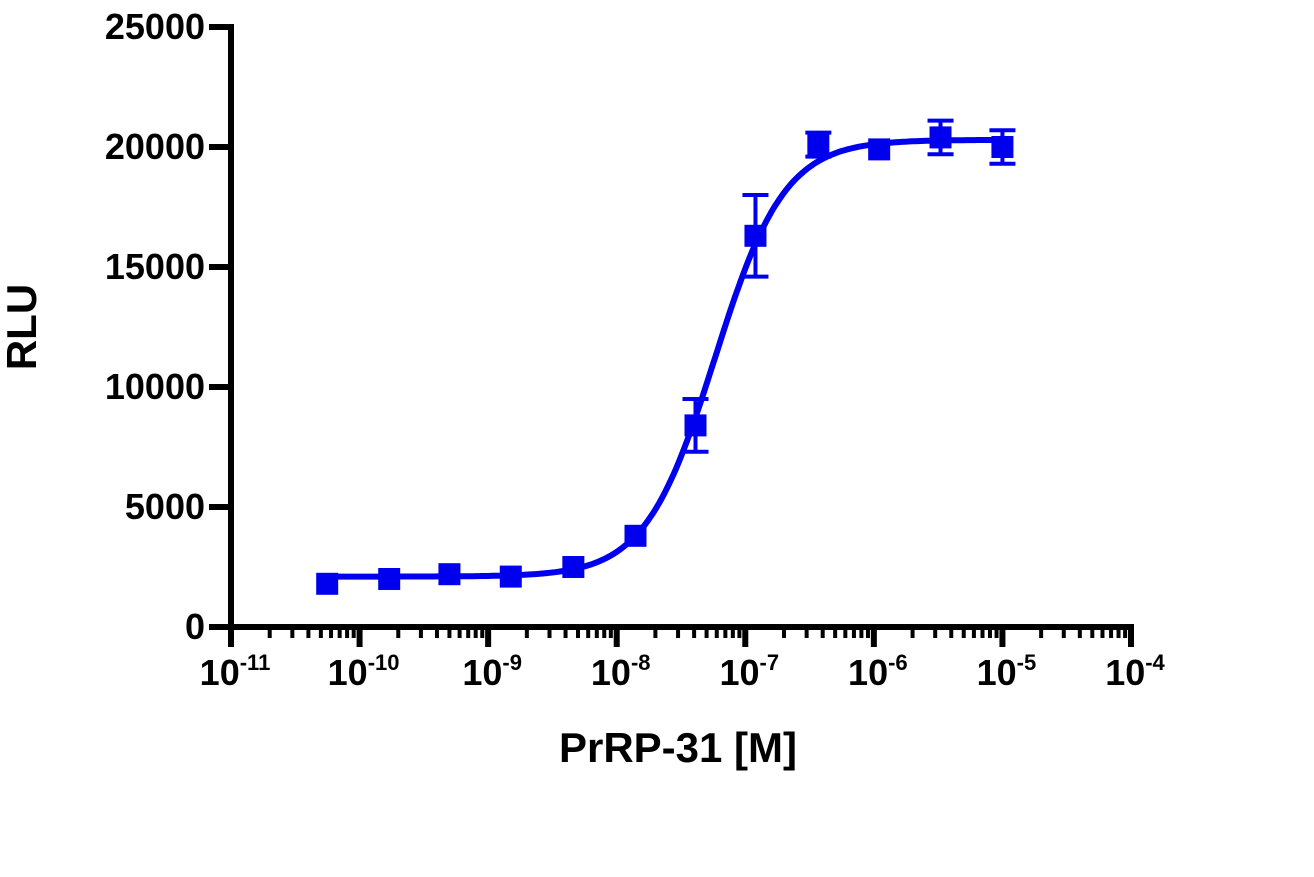 The width and height of the screenshot is (1314, 877). Describe the element at coordinates (770, 662) in the screenshot. I see `x-tick-exponent: -7` at that location.